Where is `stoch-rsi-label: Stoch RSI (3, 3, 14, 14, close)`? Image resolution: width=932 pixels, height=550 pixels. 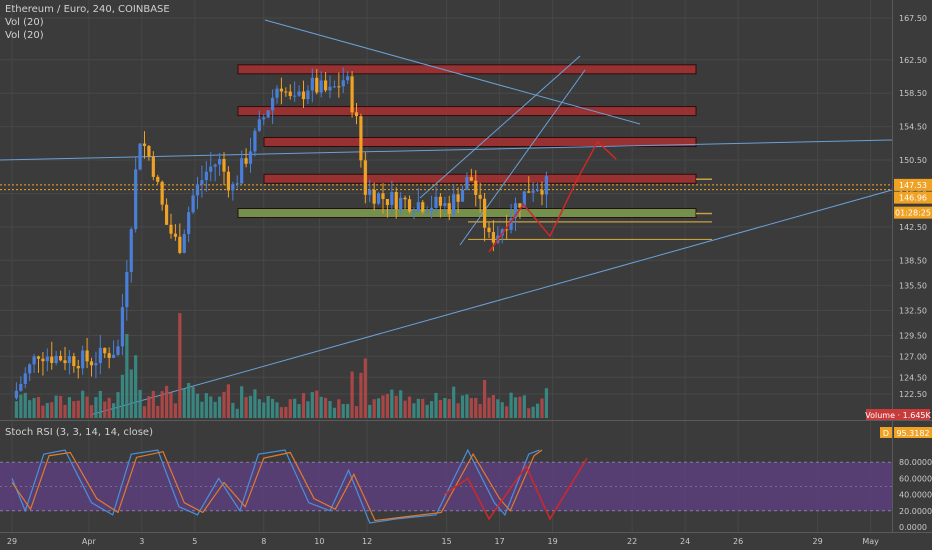 stoch-rsi-label: Stoch RSI (3, 3, 14, 14, close) is located at coordinates (79, 432).